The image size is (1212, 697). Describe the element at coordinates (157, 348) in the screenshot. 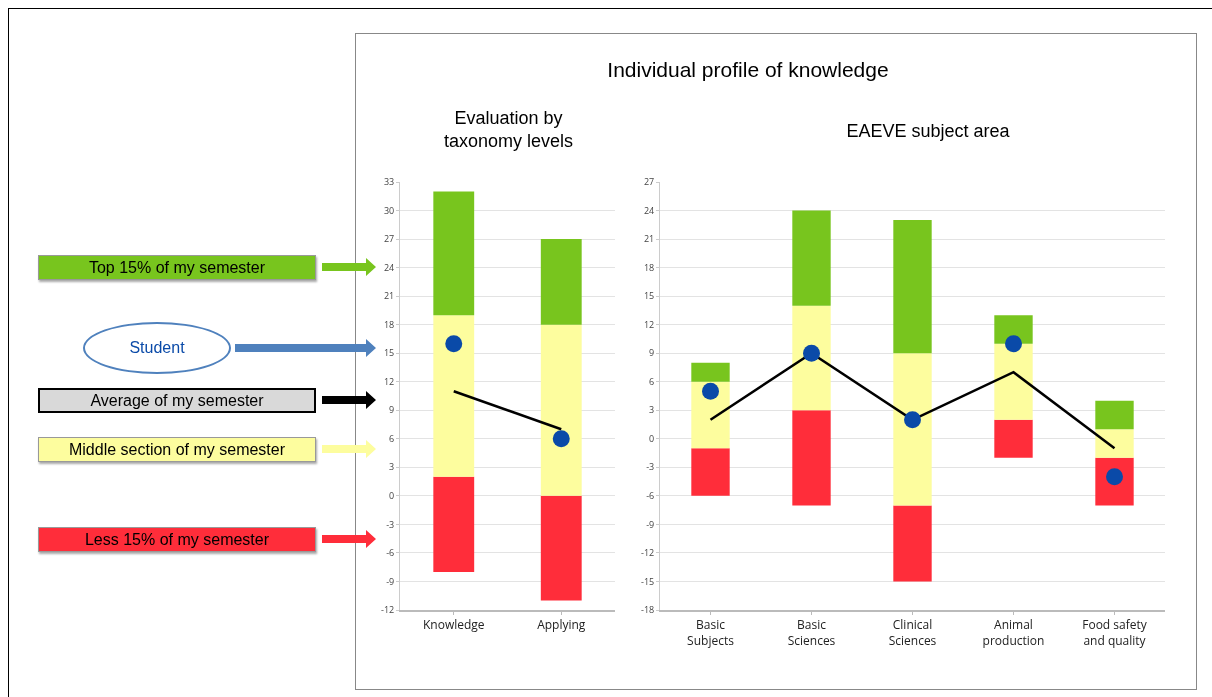

I see `text: Student` at that location.